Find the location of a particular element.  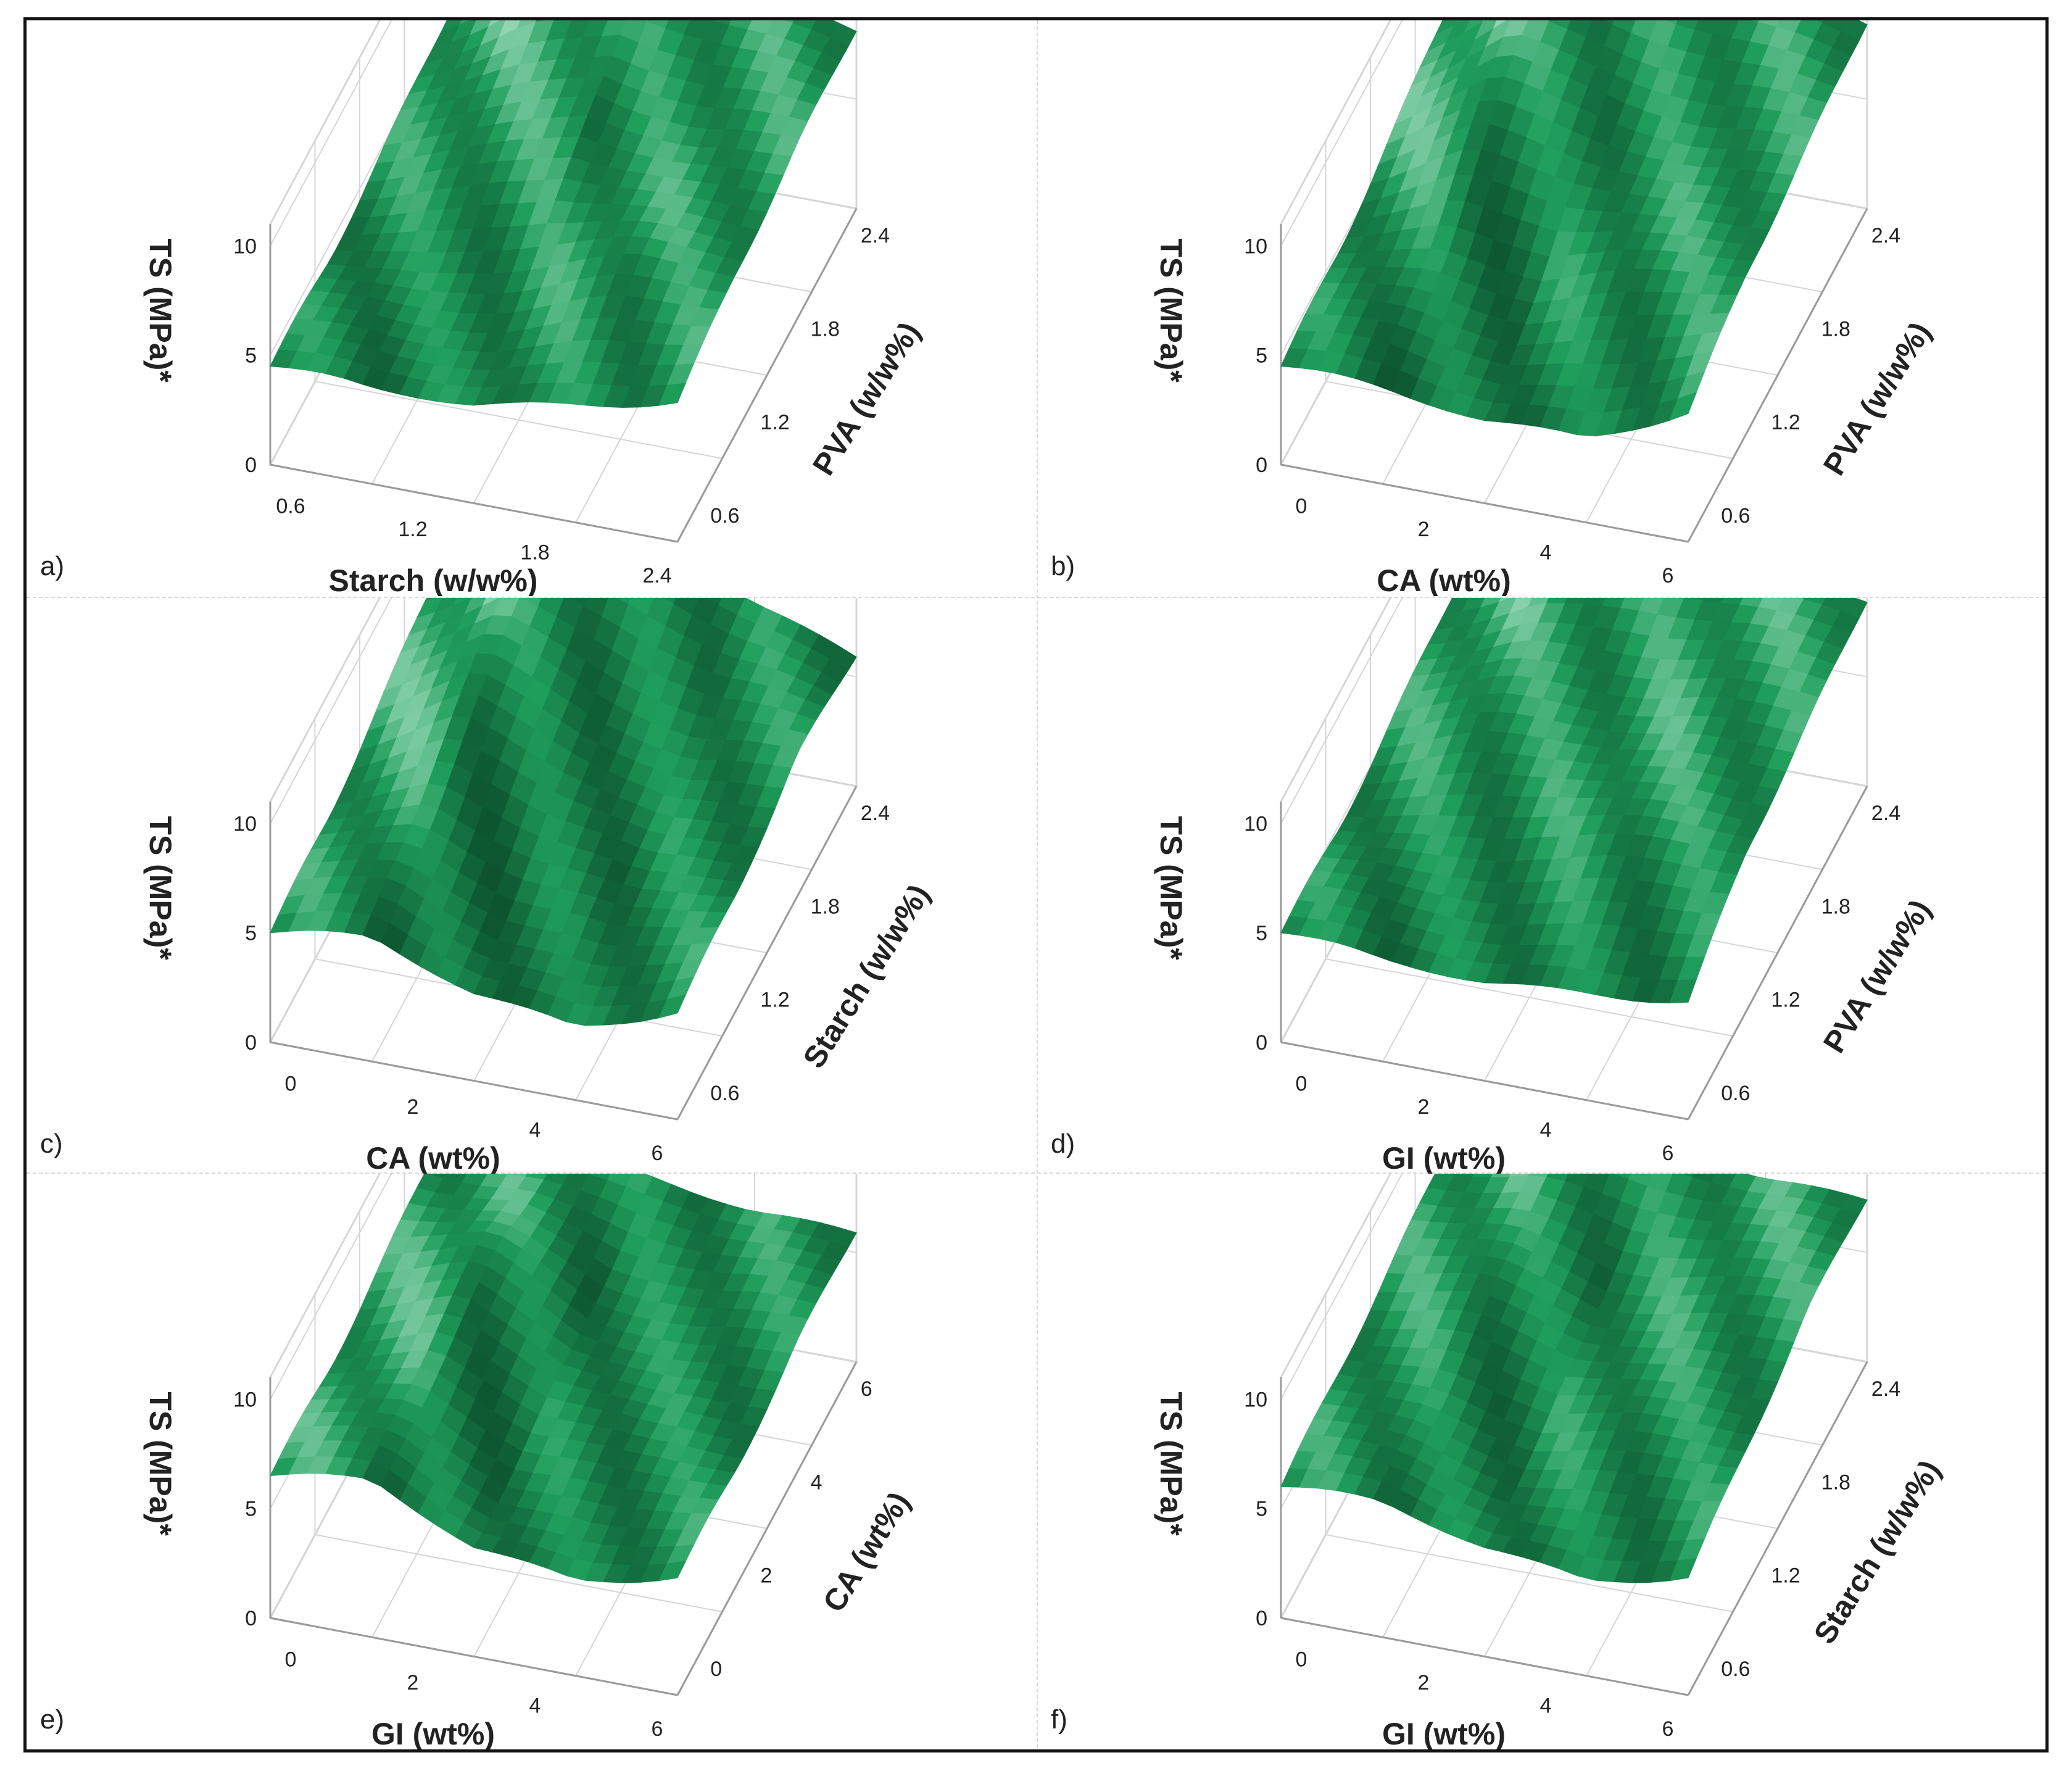

panel-label-f: f) is located at coordinates (1059, 1719).